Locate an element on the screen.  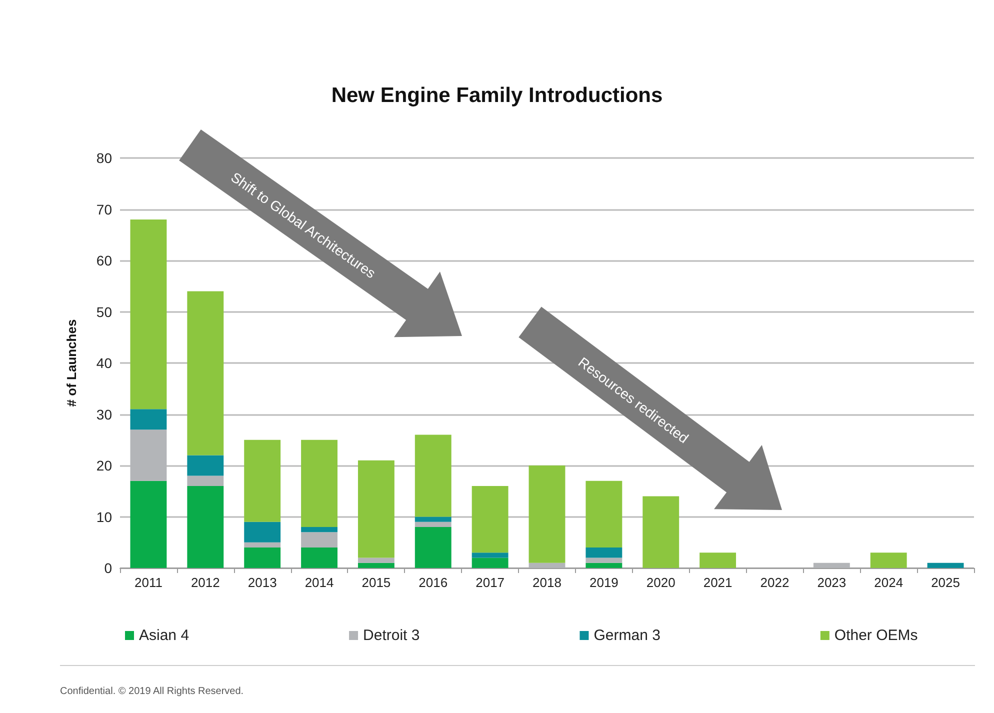
x-tick-label: 2025 is located at coordinates (945, 582).